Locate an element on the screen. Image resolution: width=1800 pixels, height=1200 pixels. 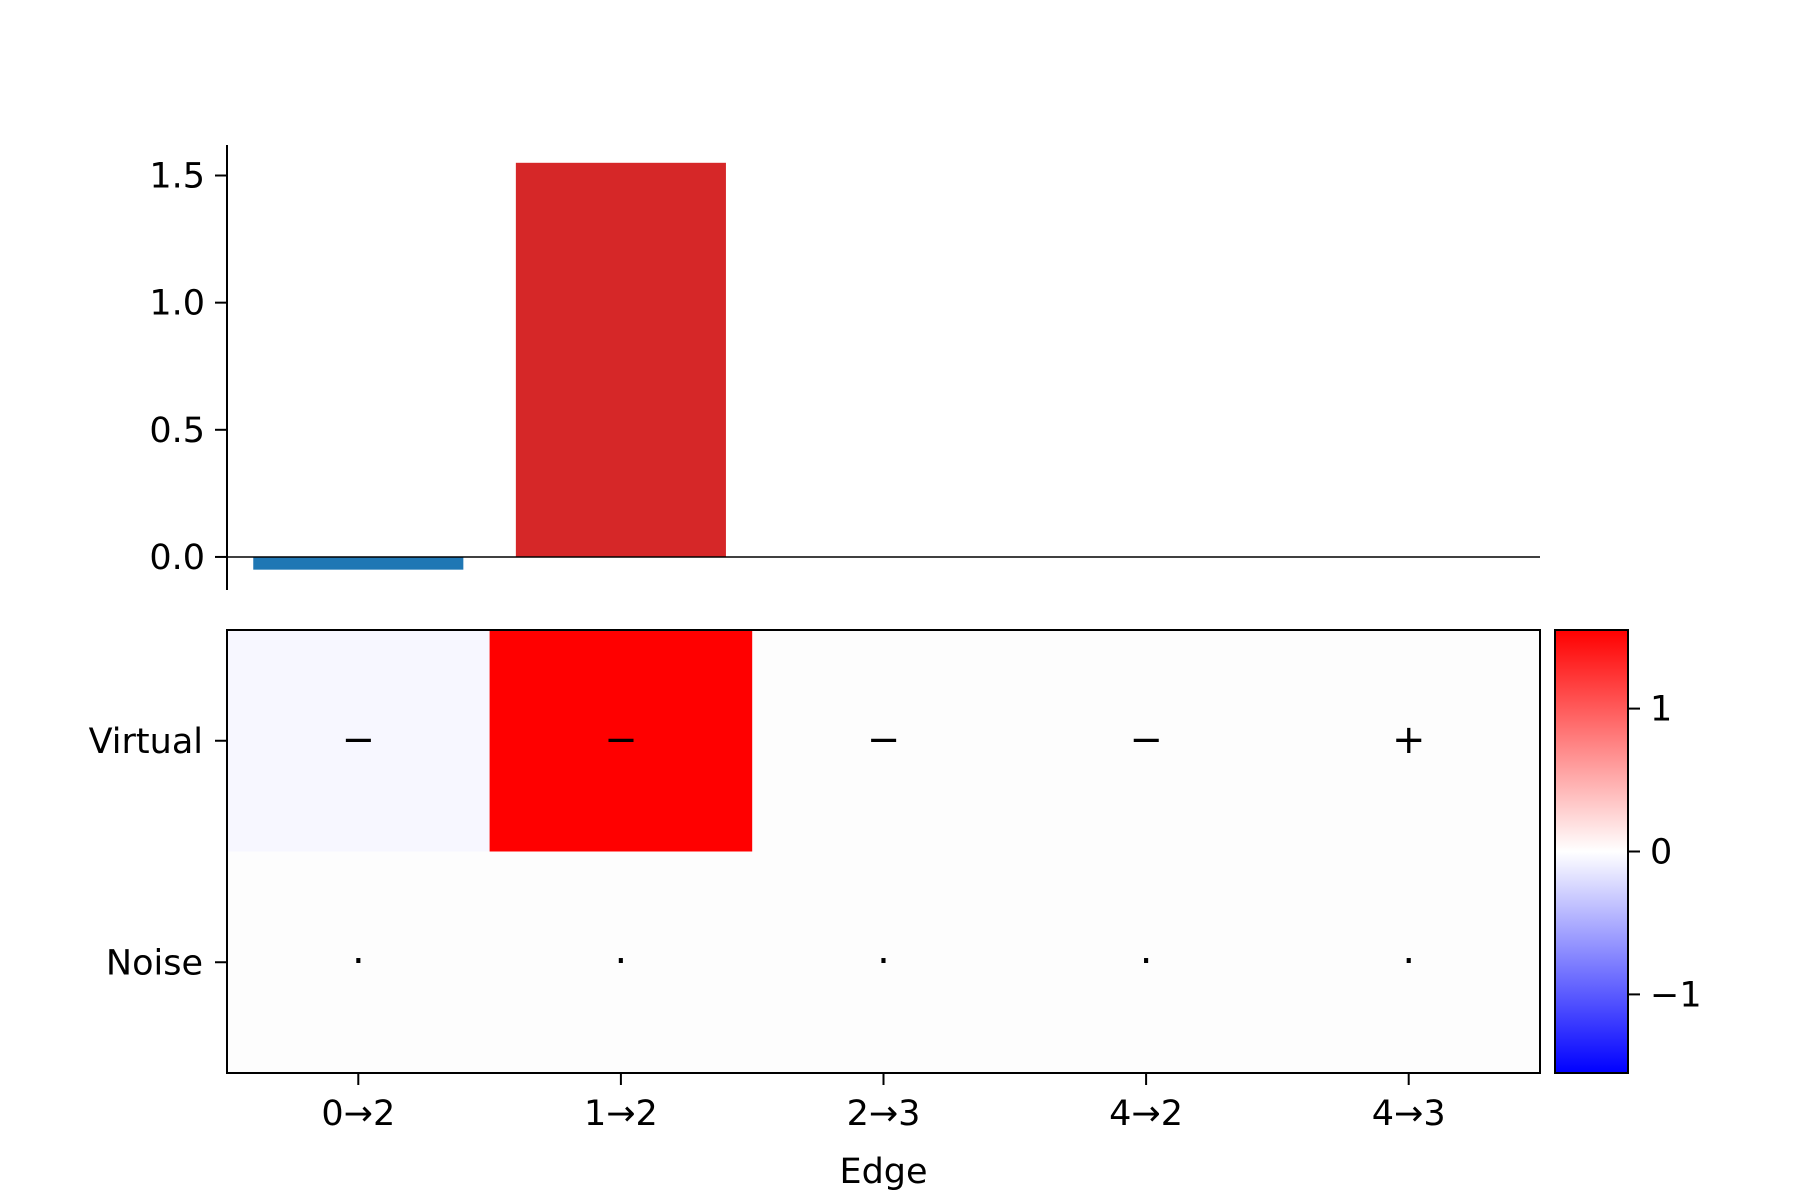
heatmap-column-ticks: 0→2 1→2 2→3 4→2 4→3 is located at coordinates (883, 1103).